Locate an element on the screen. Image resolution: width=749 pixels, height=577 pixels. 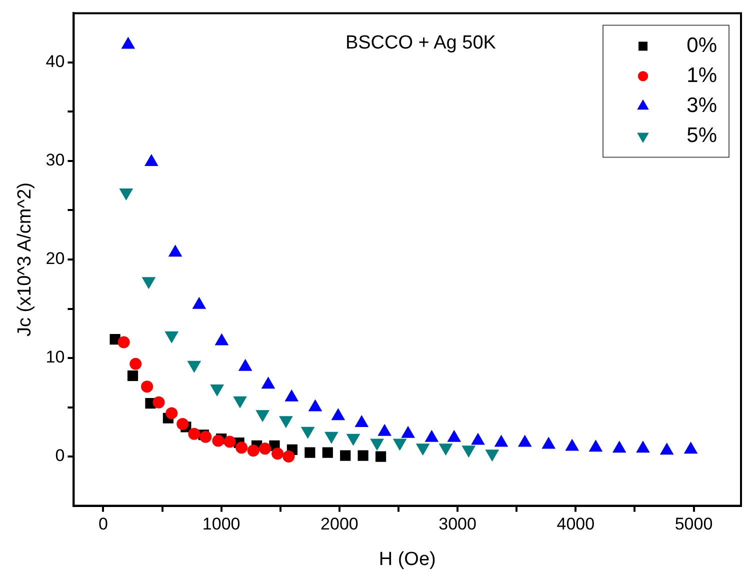
x-tick-label: 2000 is located at coordinates (339, 524).